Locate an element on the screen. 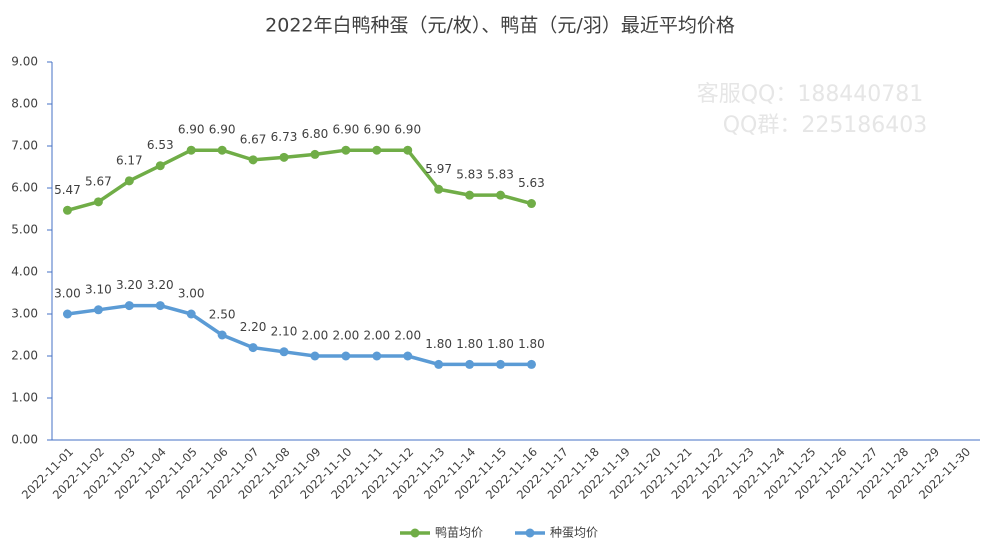 This screenshot has width=1000, height=559. data-label: 2.20 is located at coordinates (253, 327).